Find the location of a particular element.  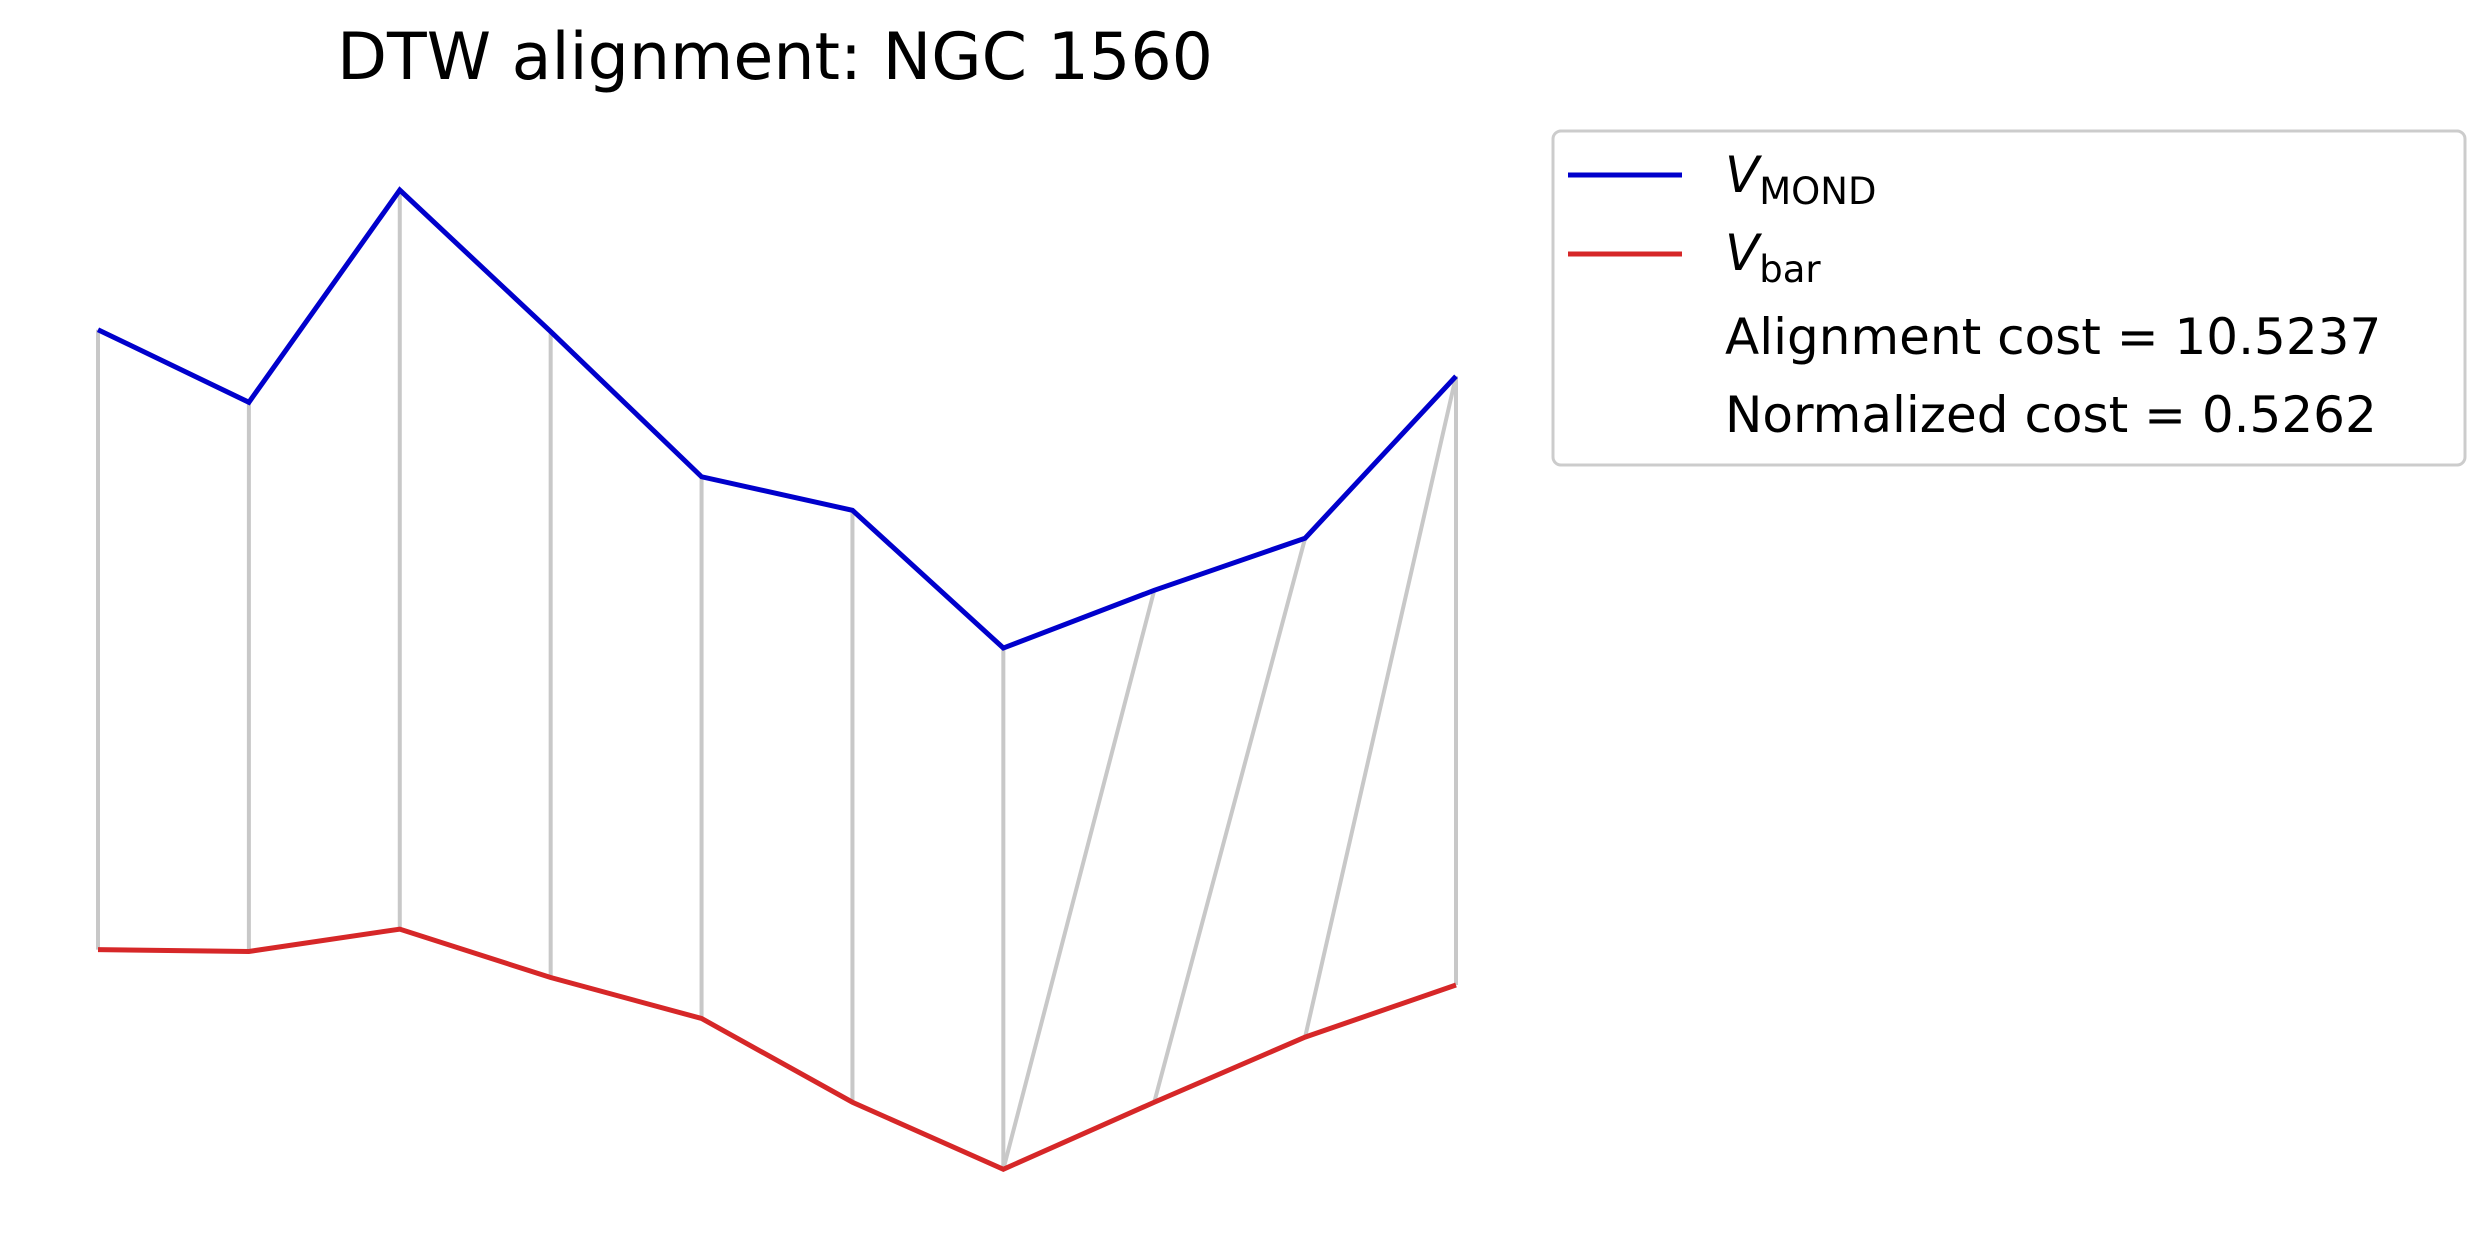

series-line-bar is located at coordinates (777, 1049).